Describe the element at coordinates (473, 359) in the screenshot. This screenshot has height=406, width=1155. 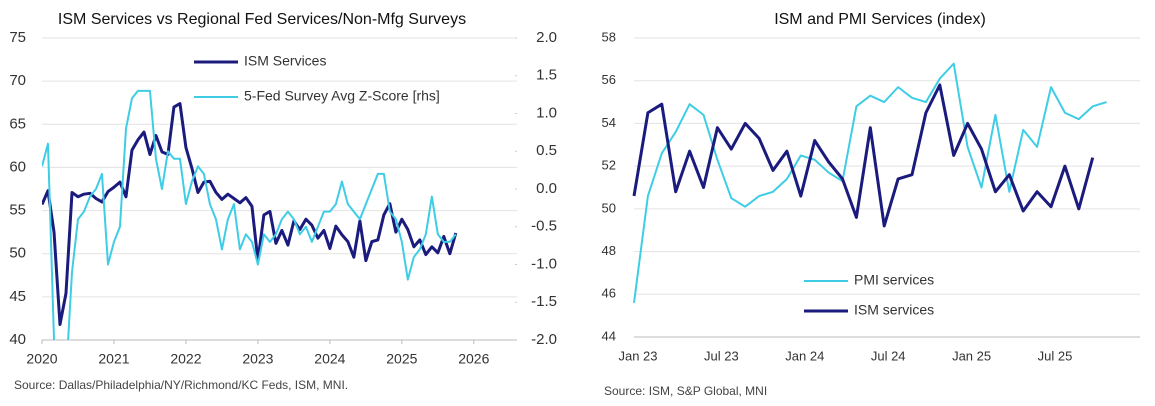
I see `x-tick-label: 2026` at that location.